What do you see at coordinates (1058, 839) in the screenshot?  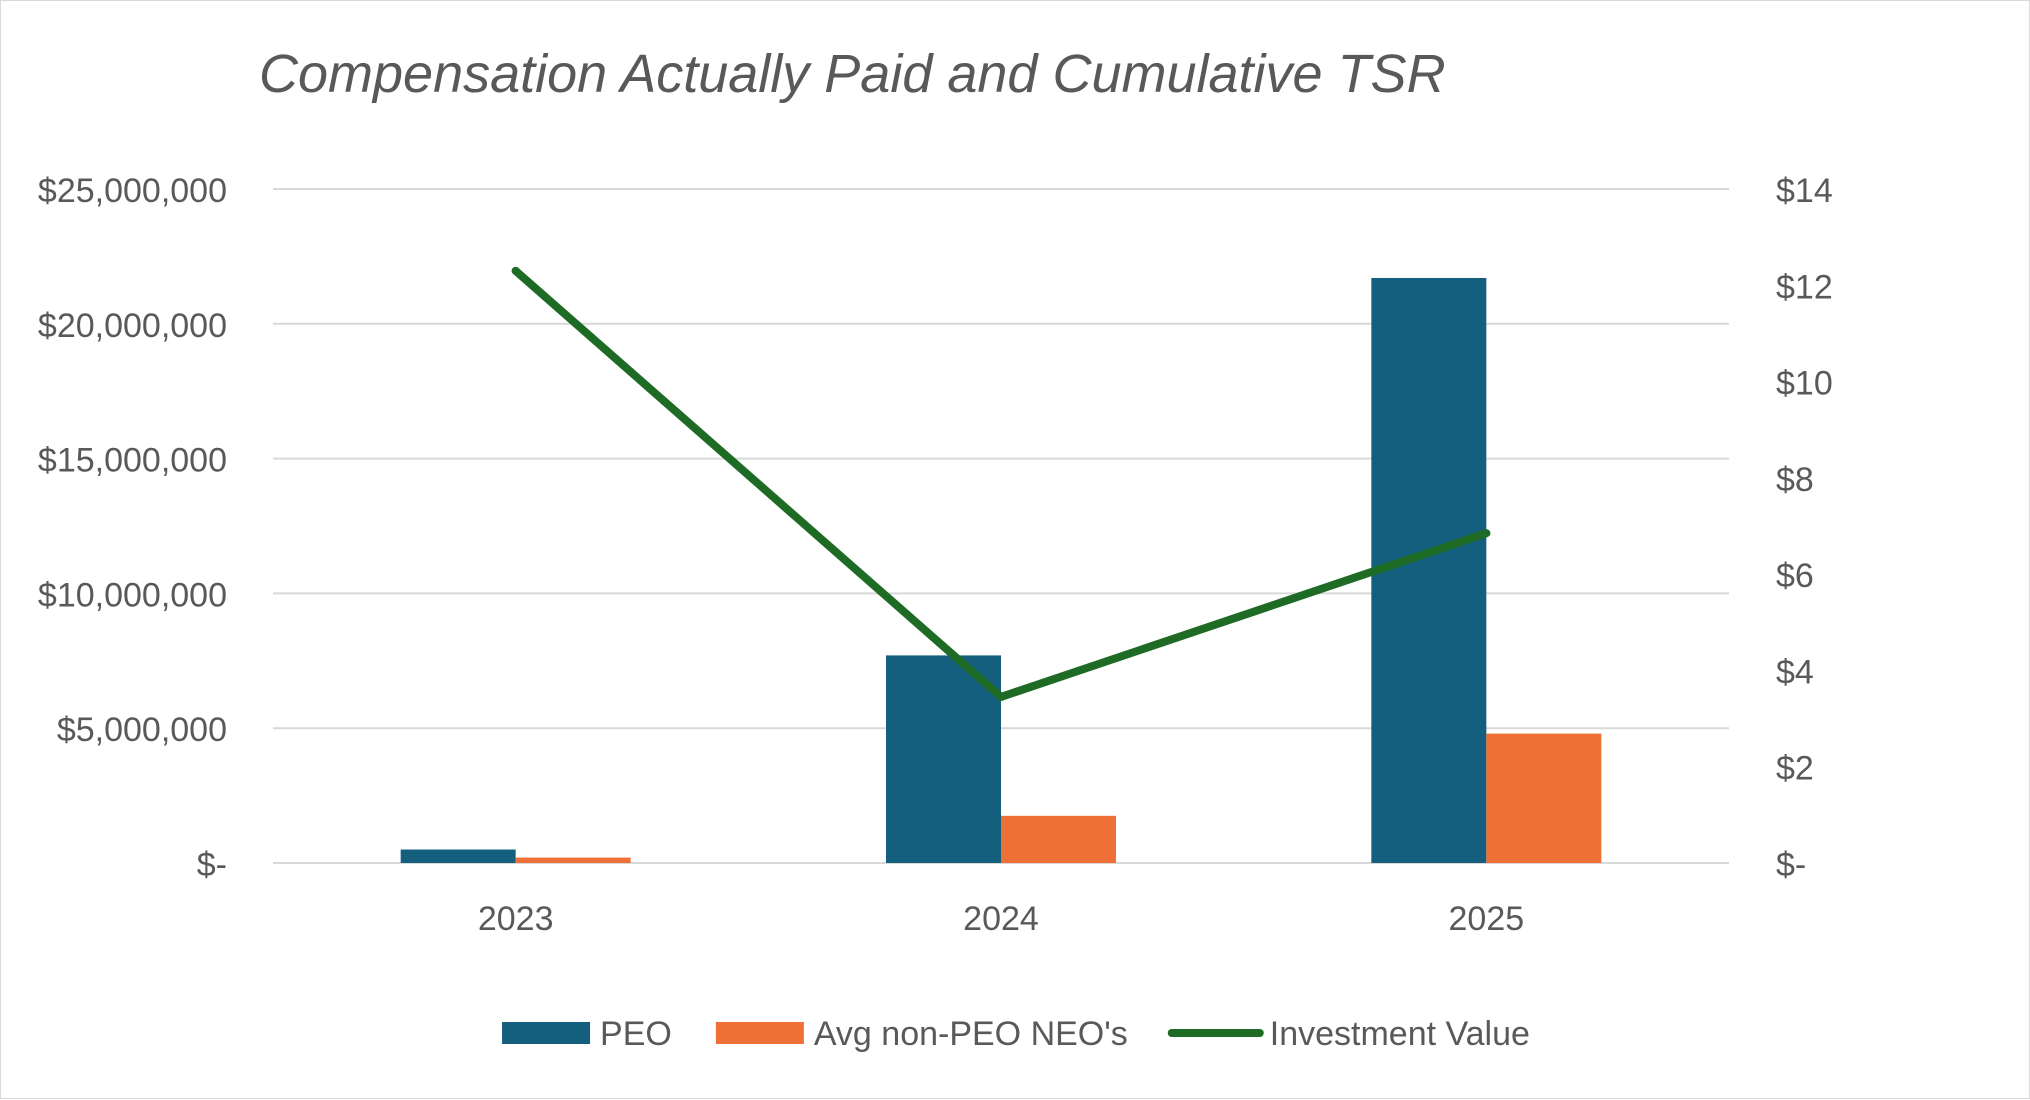 I see `avg-neo-bar-2024` at bounding box center [1058, 839].